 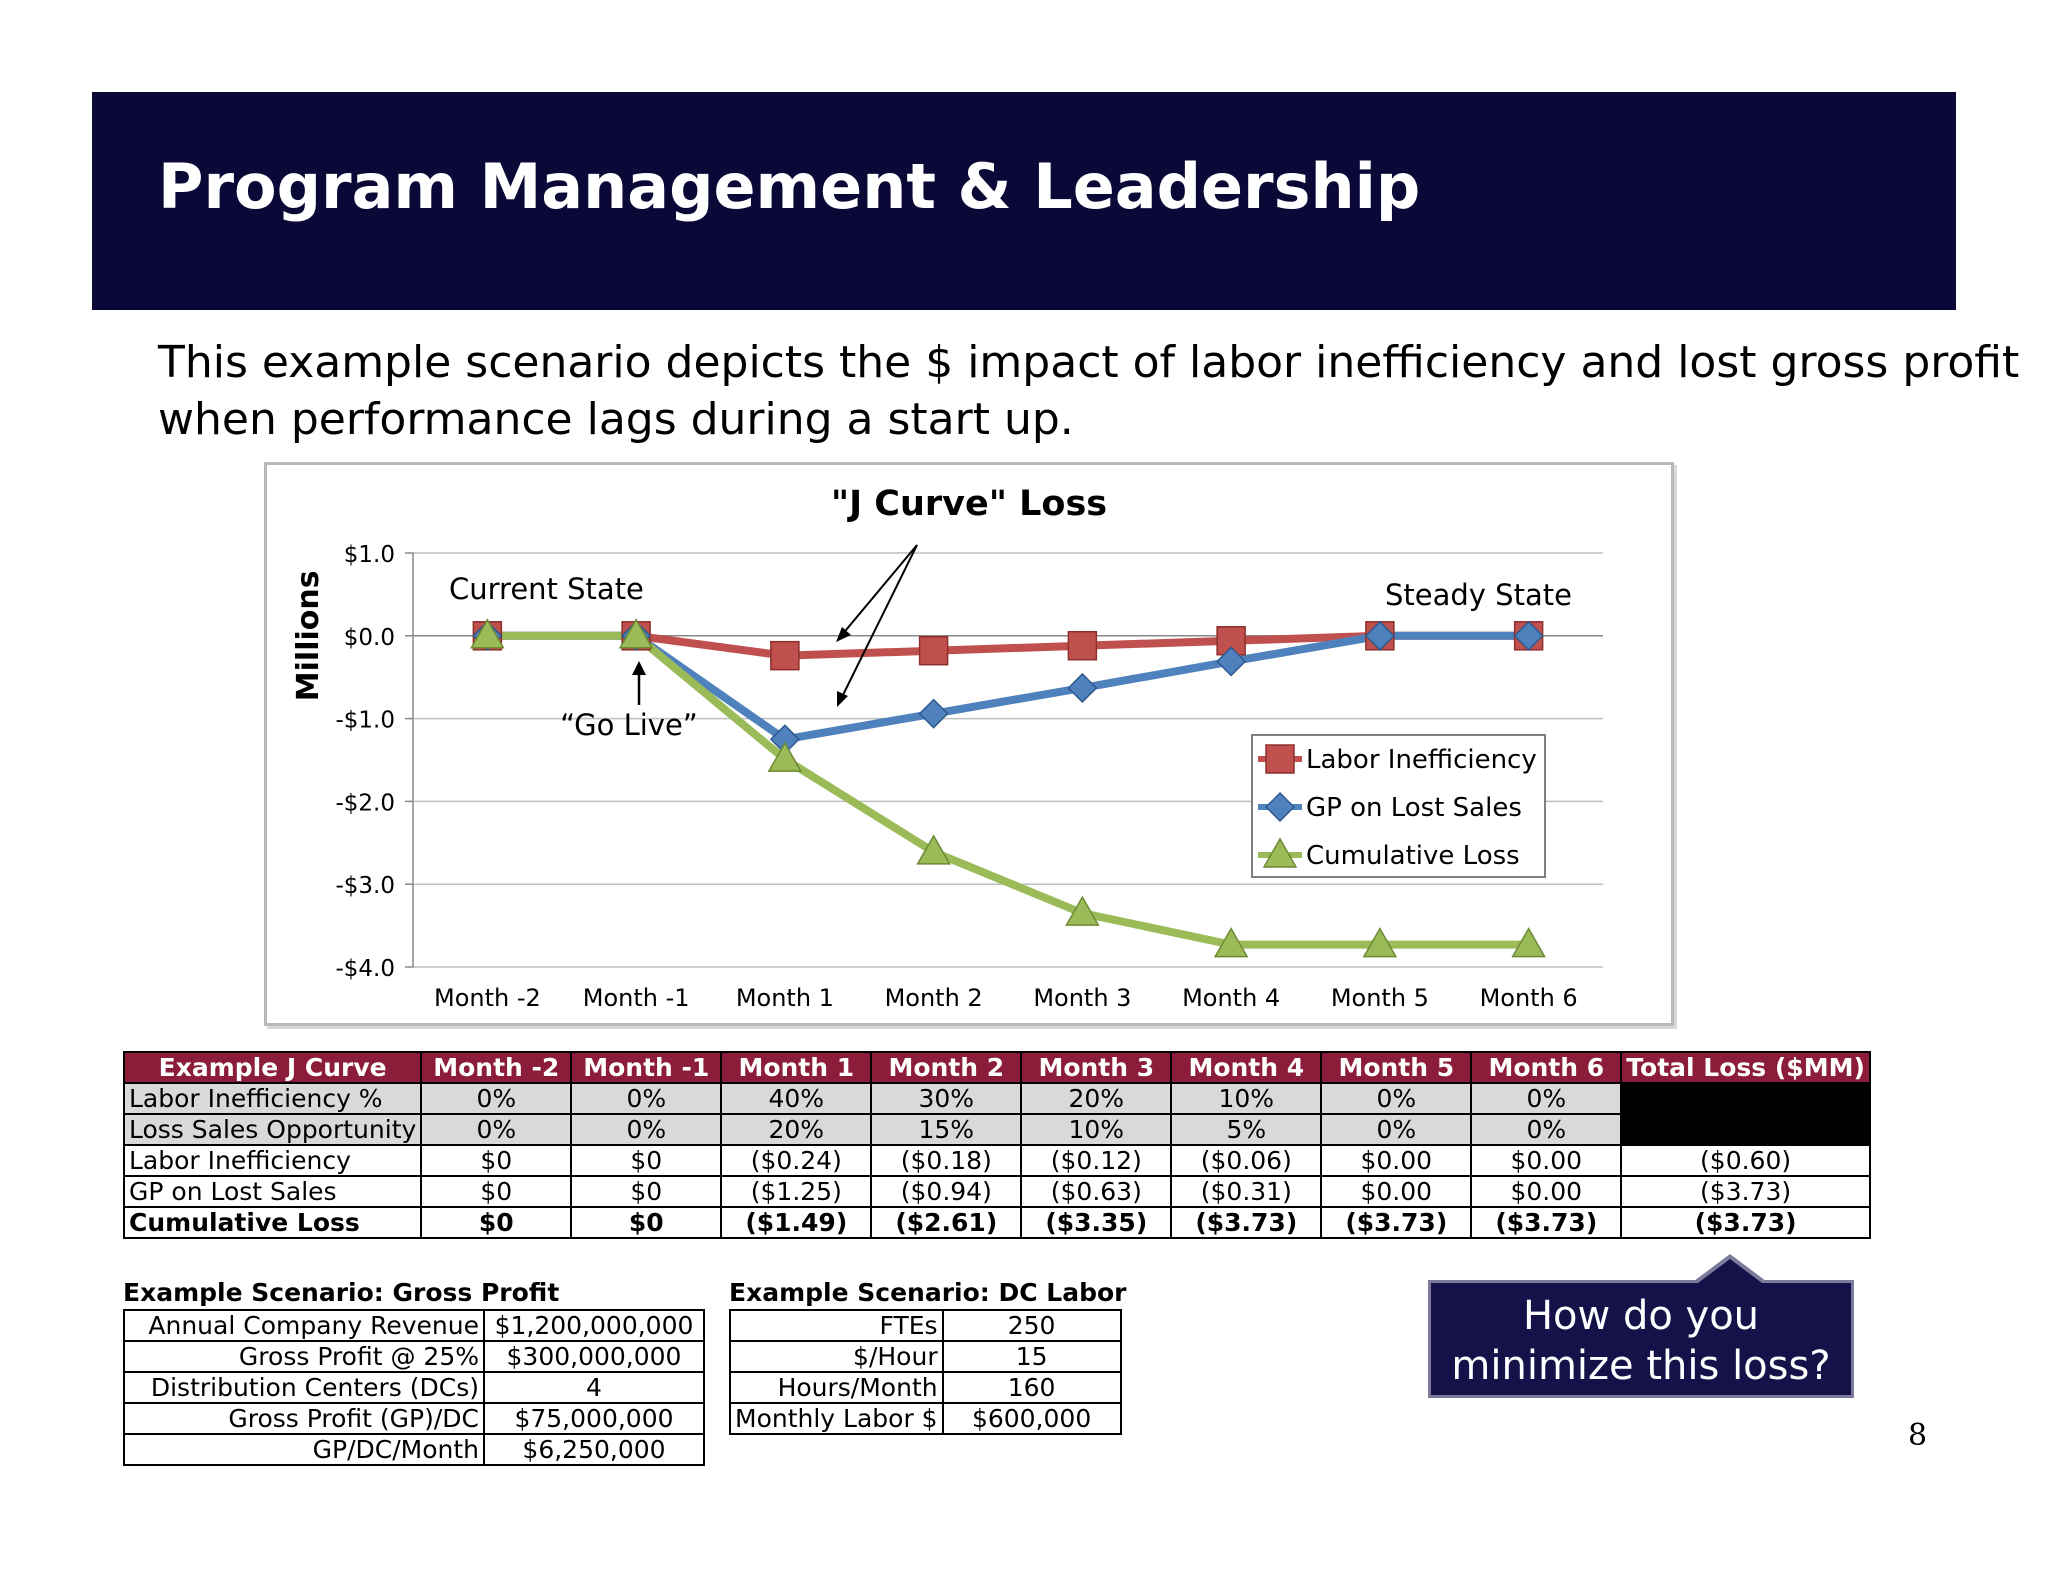 What do you see at coordinates (1096, 1222) in the screenshot?
I see `j-table-cell: ($3.35)` at bounding box center [1096, 1222].